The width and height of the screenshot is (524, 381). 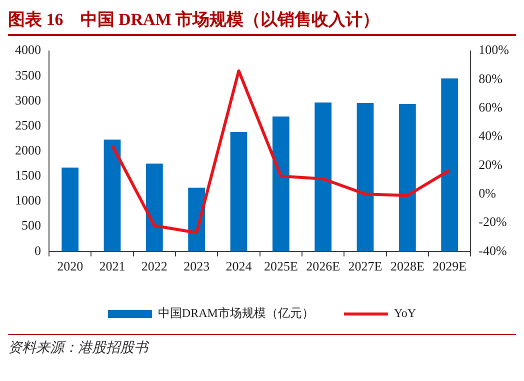 What do you see at coordinates (281, 266) in the screenshot?
I see `x-tick-label: 2025E` at bounding box center [281, 266].